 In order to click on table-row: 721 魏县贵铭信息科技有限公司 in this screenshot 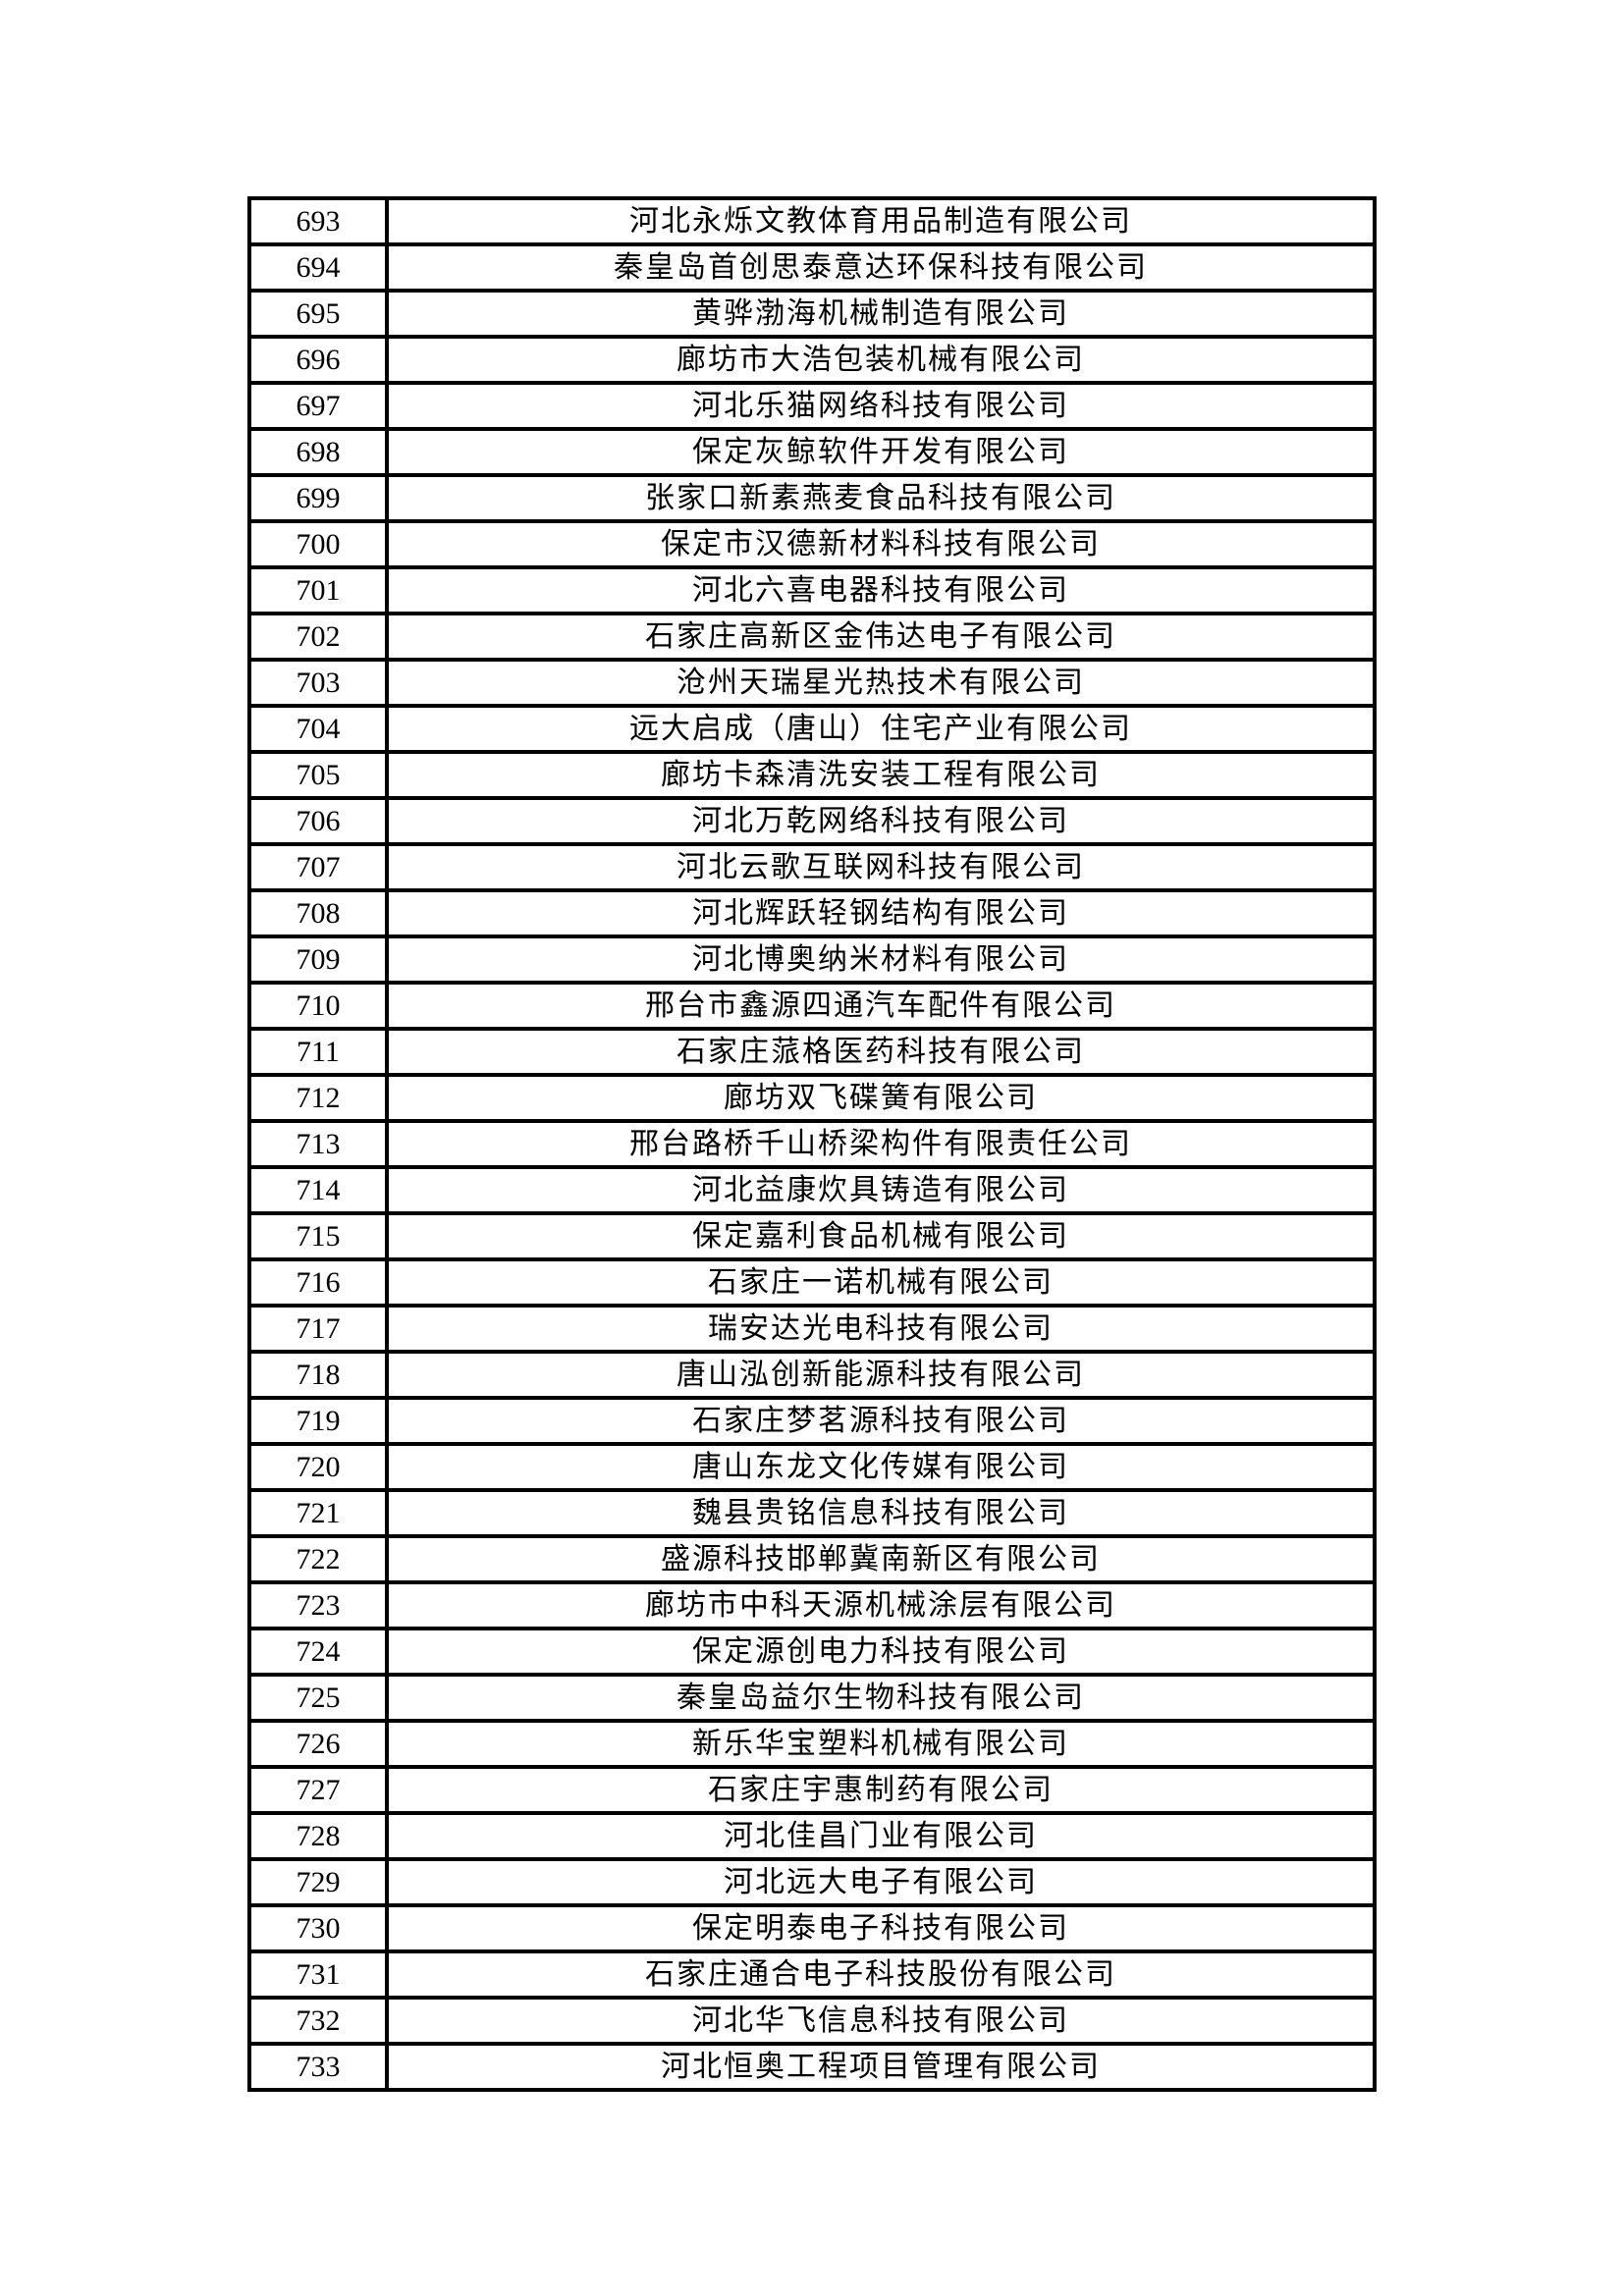, I will do `click(812, 1513)`.